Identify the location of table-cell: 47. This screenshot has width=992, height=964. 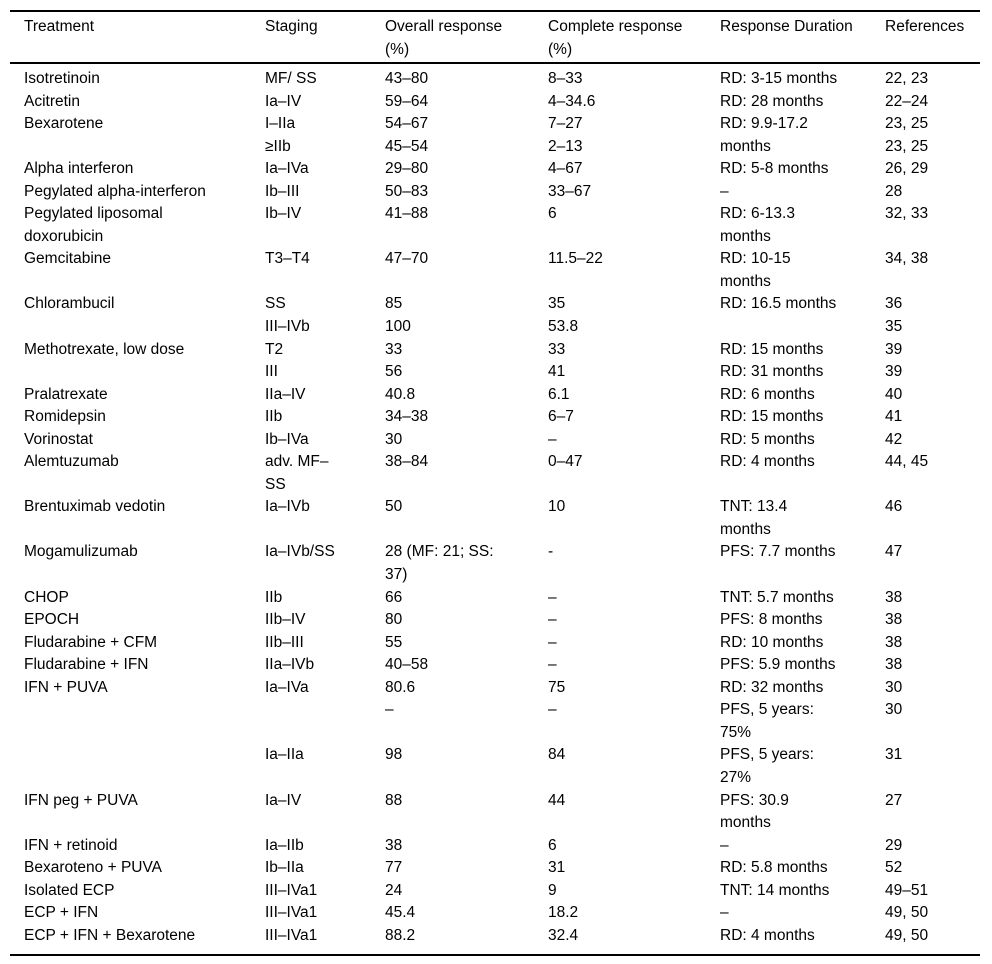
(894, 552).